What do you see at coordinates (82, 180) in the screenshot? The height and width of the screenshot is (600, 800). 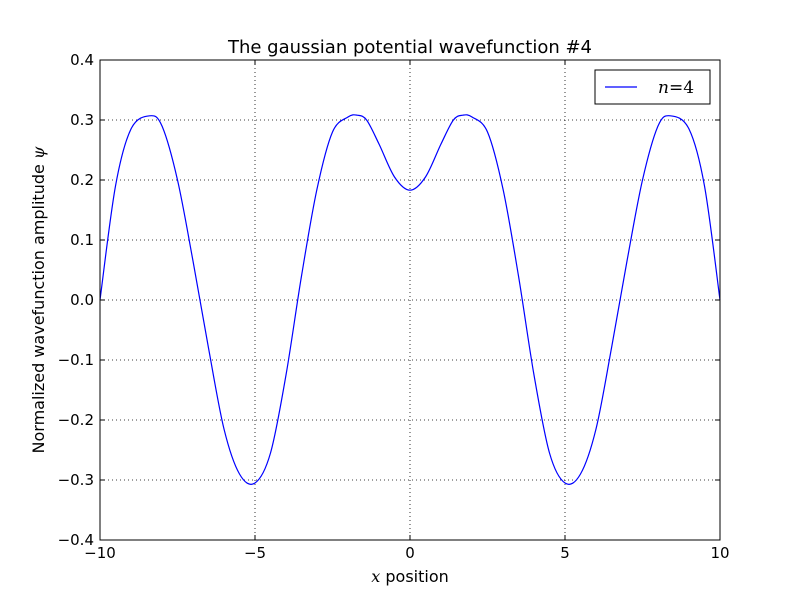 I see `y-tick-label: 0.2` at bounding box center [82, 180].